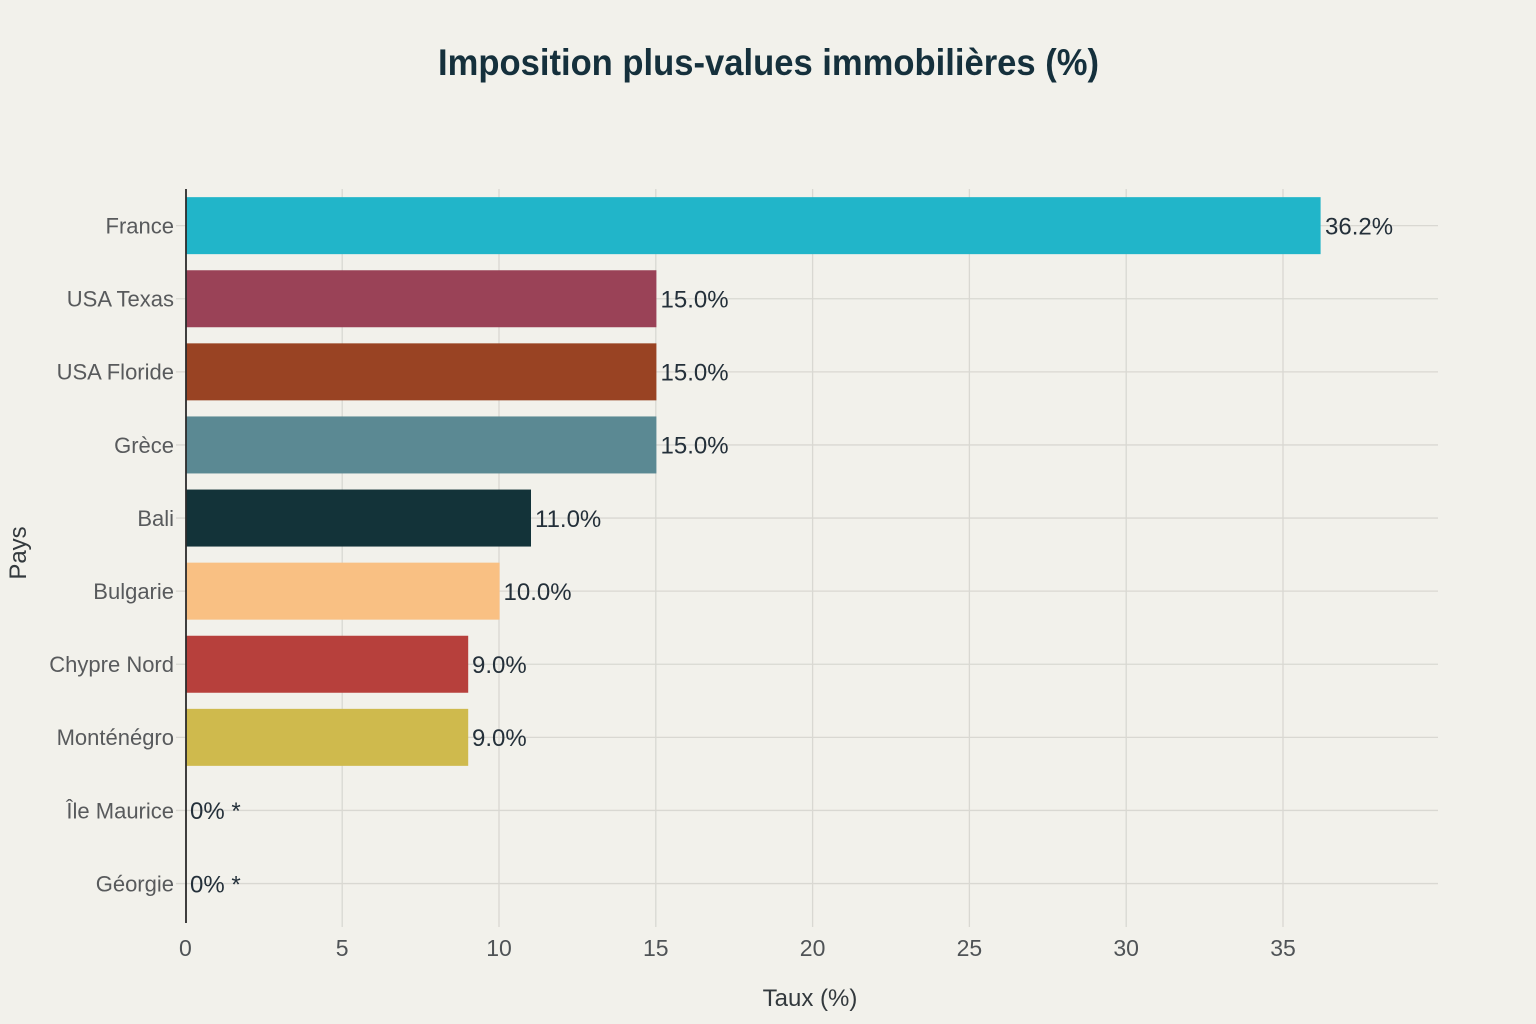 The width and height of the screenshot is (1536, 1024). What do you see at coordinates (342, 948) in the screenshot?
I see `svg-text: 5` at bounding box center [342, 948].